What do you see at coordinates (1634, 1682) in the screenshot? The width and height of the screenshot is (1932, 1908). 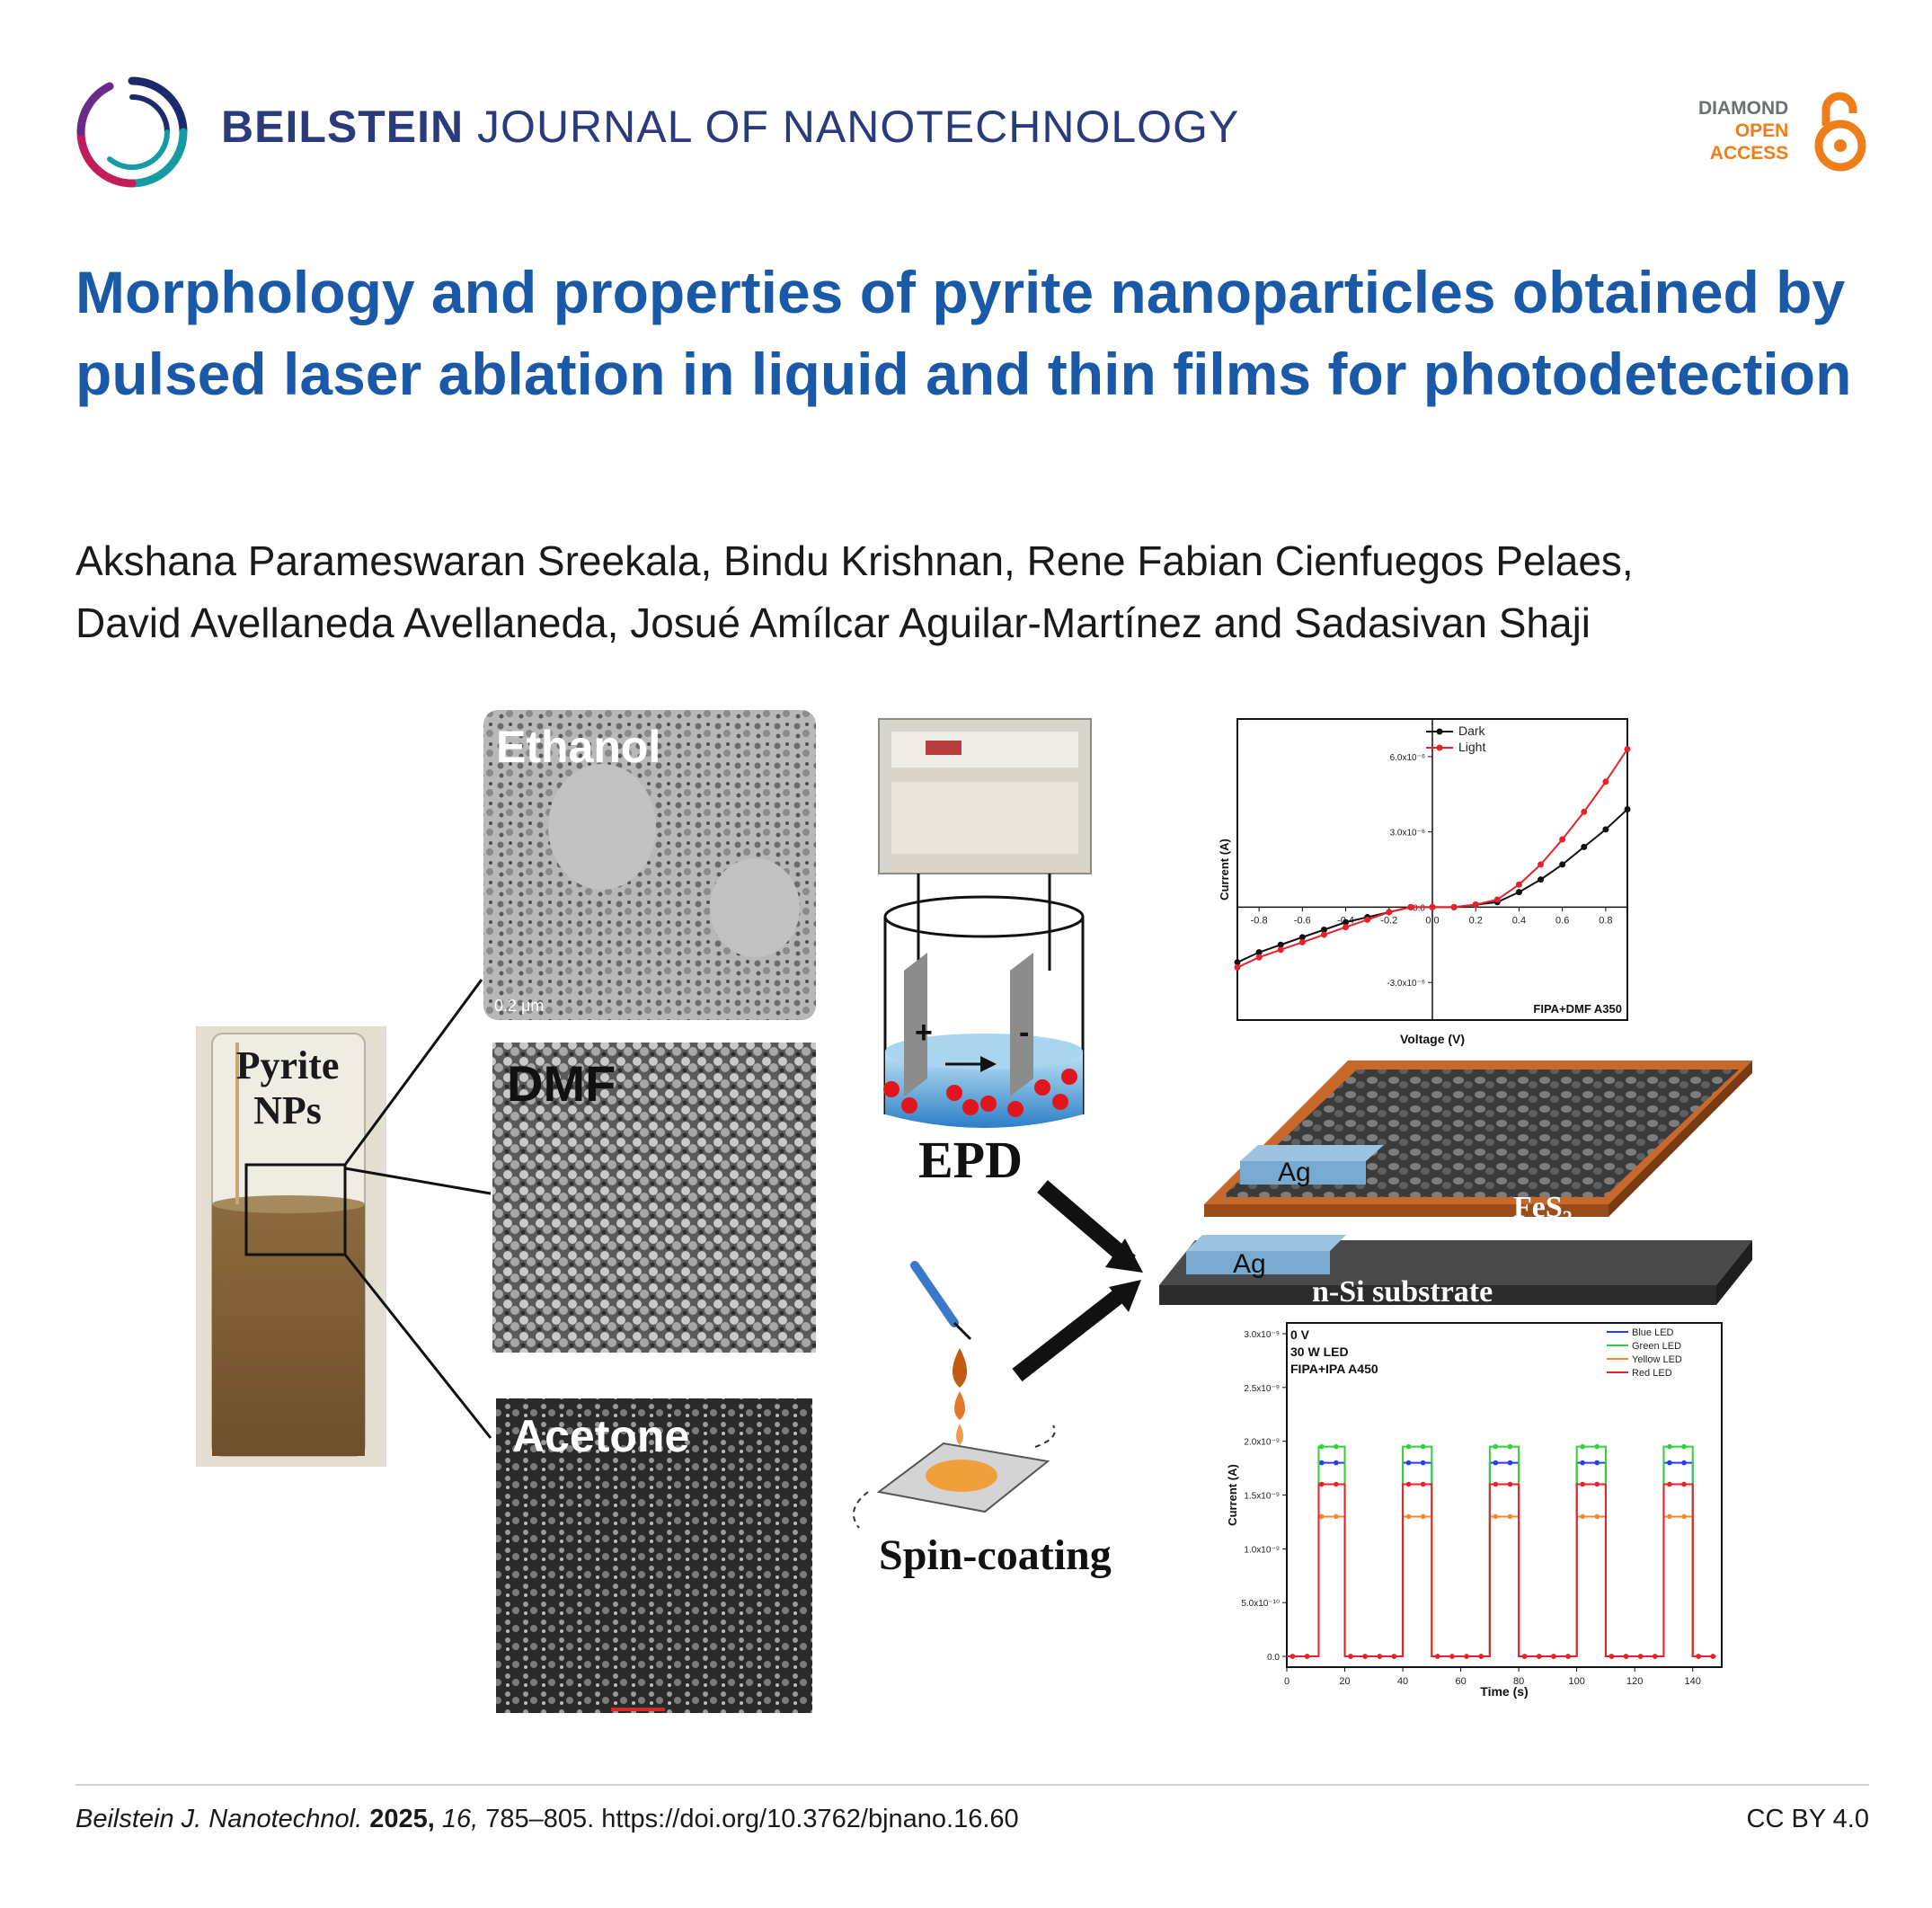 I see `tr-x-tick-label: 120` at bounding box center [1634, 1682].